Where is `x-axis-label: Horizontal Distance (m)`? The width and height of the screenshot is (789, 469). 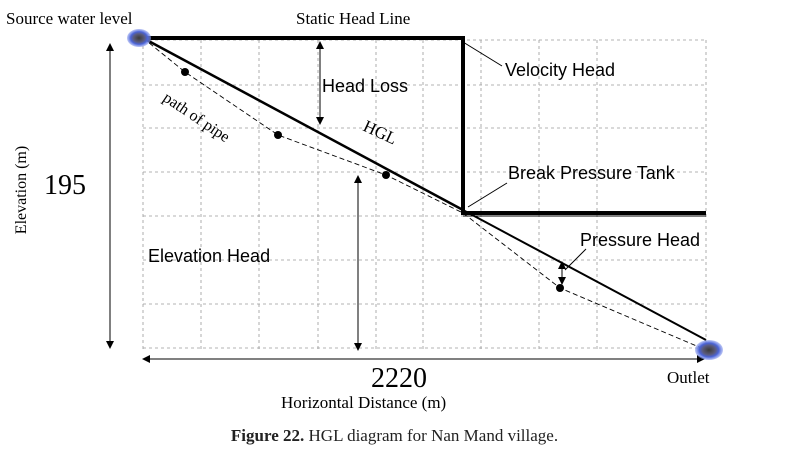 x-axis-label: Horizontal Distance (m) is located at coordinates (363, 402).